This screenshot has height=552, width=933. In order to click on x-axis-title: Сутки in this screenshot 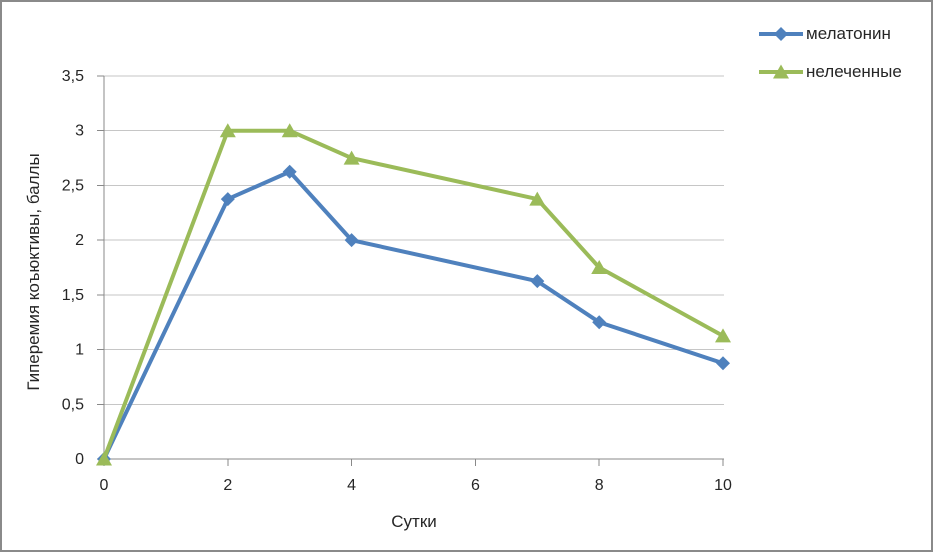, I will do `click(414, 521)`.